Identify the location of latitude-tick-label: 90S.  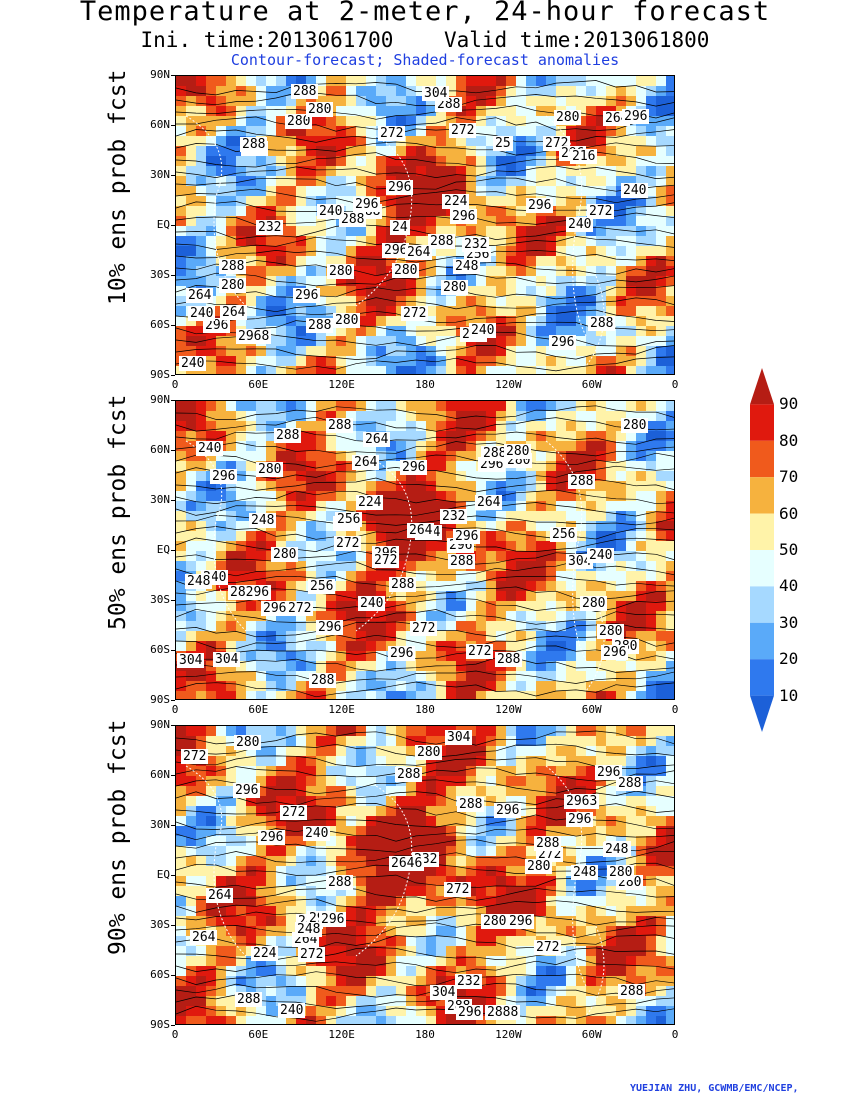
(160, 1024).